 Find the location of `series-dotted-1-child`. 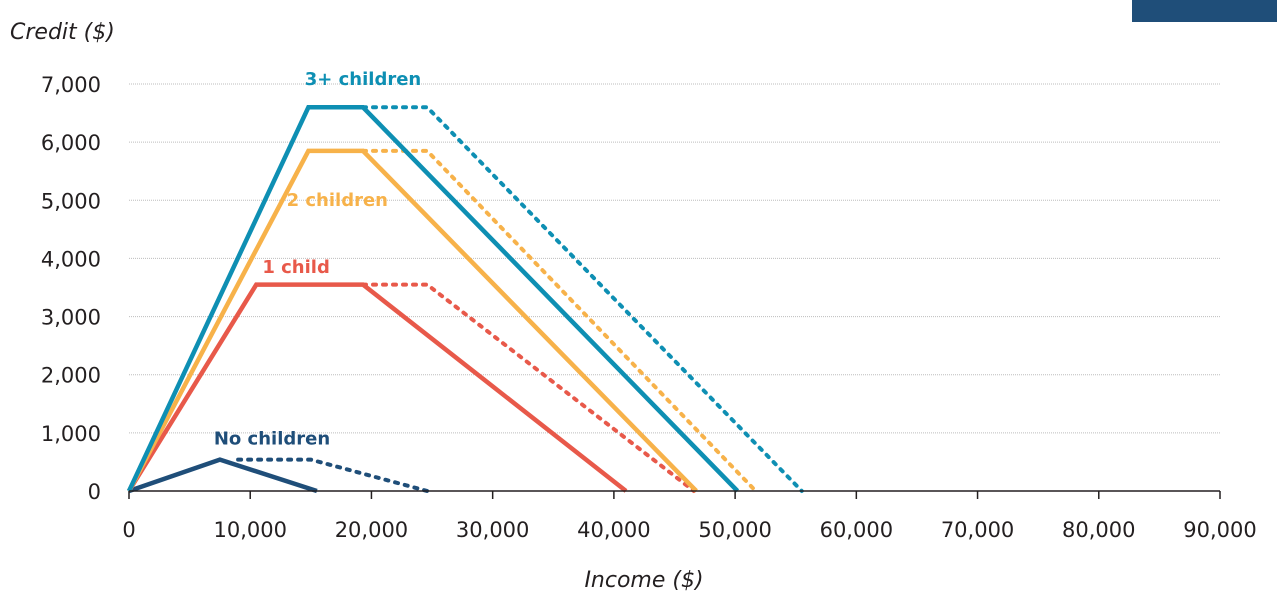

series-dotted-1-child is located at coordinates (528, 387).